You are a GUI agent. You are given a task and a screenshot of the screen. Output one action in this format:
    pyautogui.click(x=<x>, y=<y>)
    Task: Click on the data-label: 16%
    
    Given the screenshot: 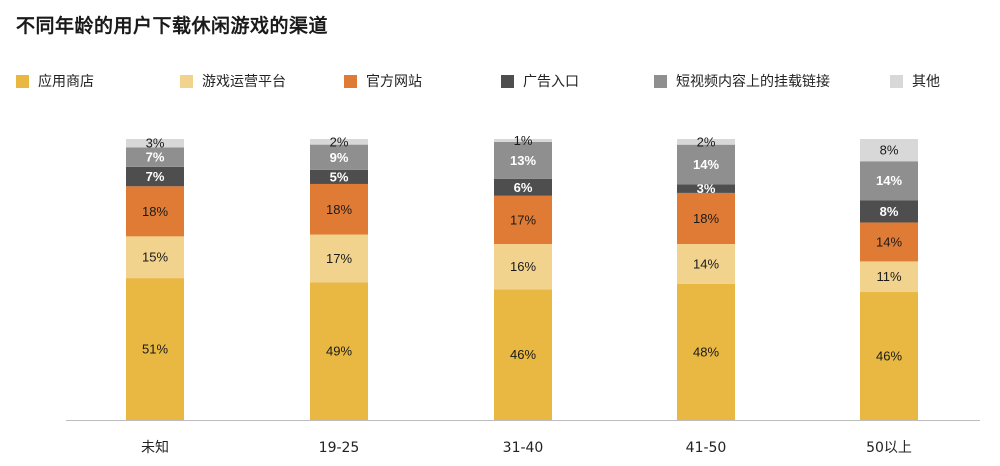 What is the action you would take?
    pyautogui.click(x=523, y=266)
    